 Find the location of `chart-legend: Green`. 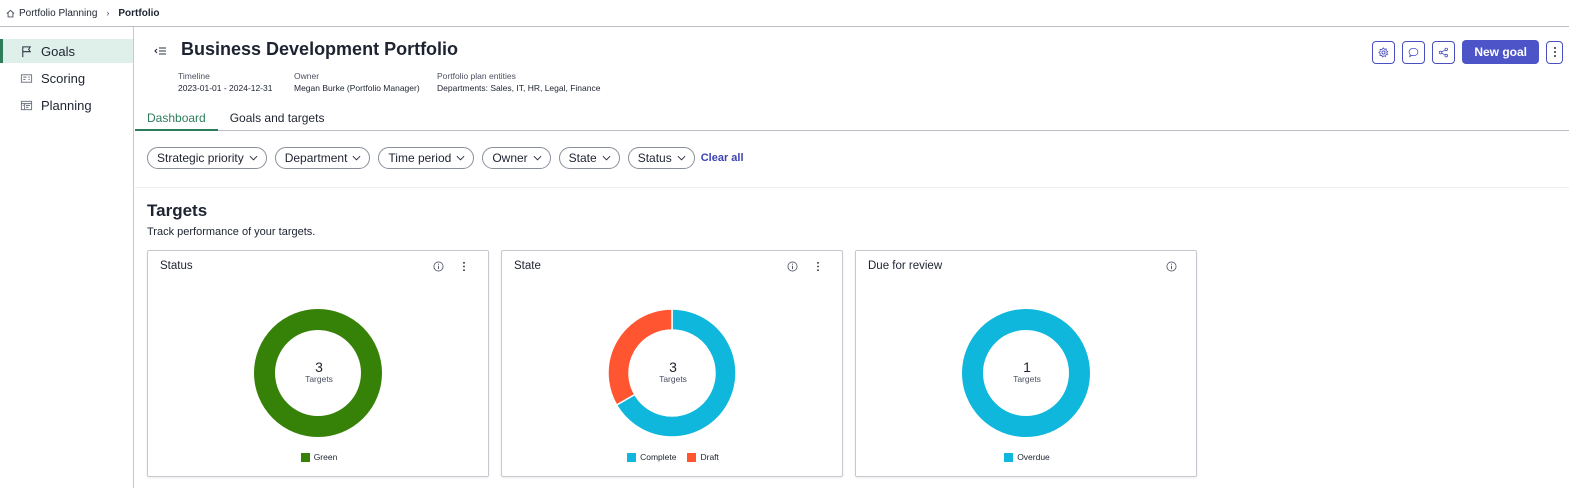

chart-legend: Green is located at coordinates (319, 457).